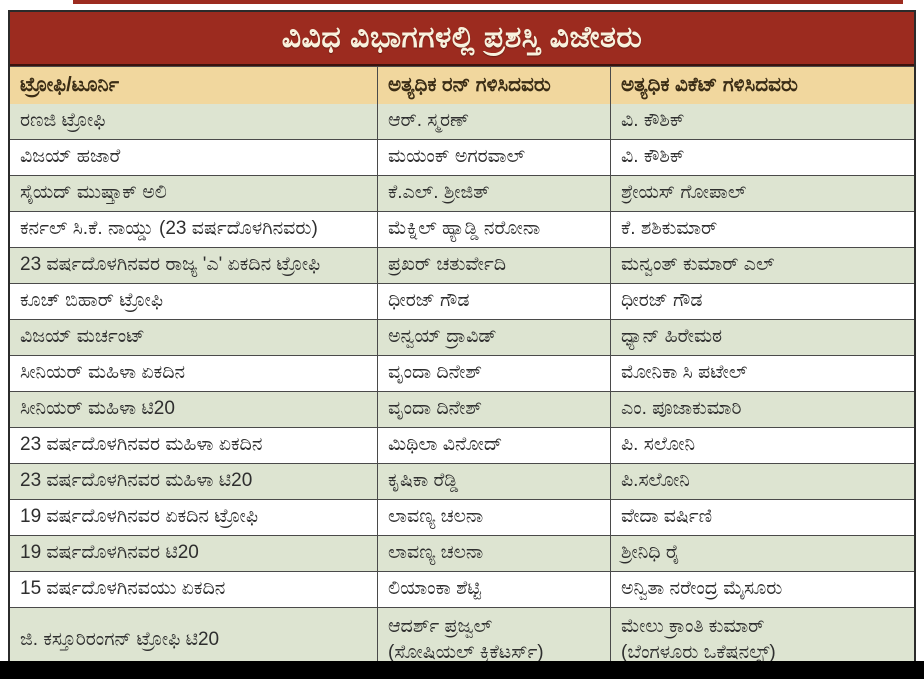 This screenshot has width=924, height=679. I want to click on cell-top-wicket-taker: ಮೇಲು ಕ್ರಾಂತಿ ಕುಮಾರ್ (ಬೆಂಗಳೂರು ಒಕೆಷನಲ್ಸ್), so click(698, 639).